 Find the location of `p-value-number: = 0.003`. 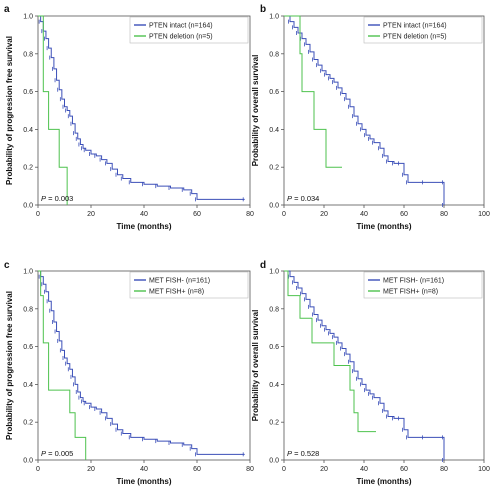

p-value-number: = 0.003 is located at coordinates (59, 198).